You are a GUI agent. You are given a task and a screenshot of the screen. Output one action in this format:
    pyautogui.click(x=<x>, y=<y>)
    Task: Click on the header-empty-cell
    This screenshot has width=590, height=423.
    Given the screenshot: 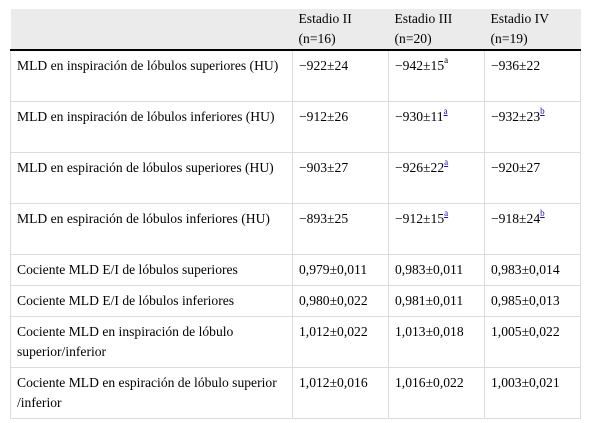 What is the action you would take?
    pyautogui.click(x=151, y=29)
    